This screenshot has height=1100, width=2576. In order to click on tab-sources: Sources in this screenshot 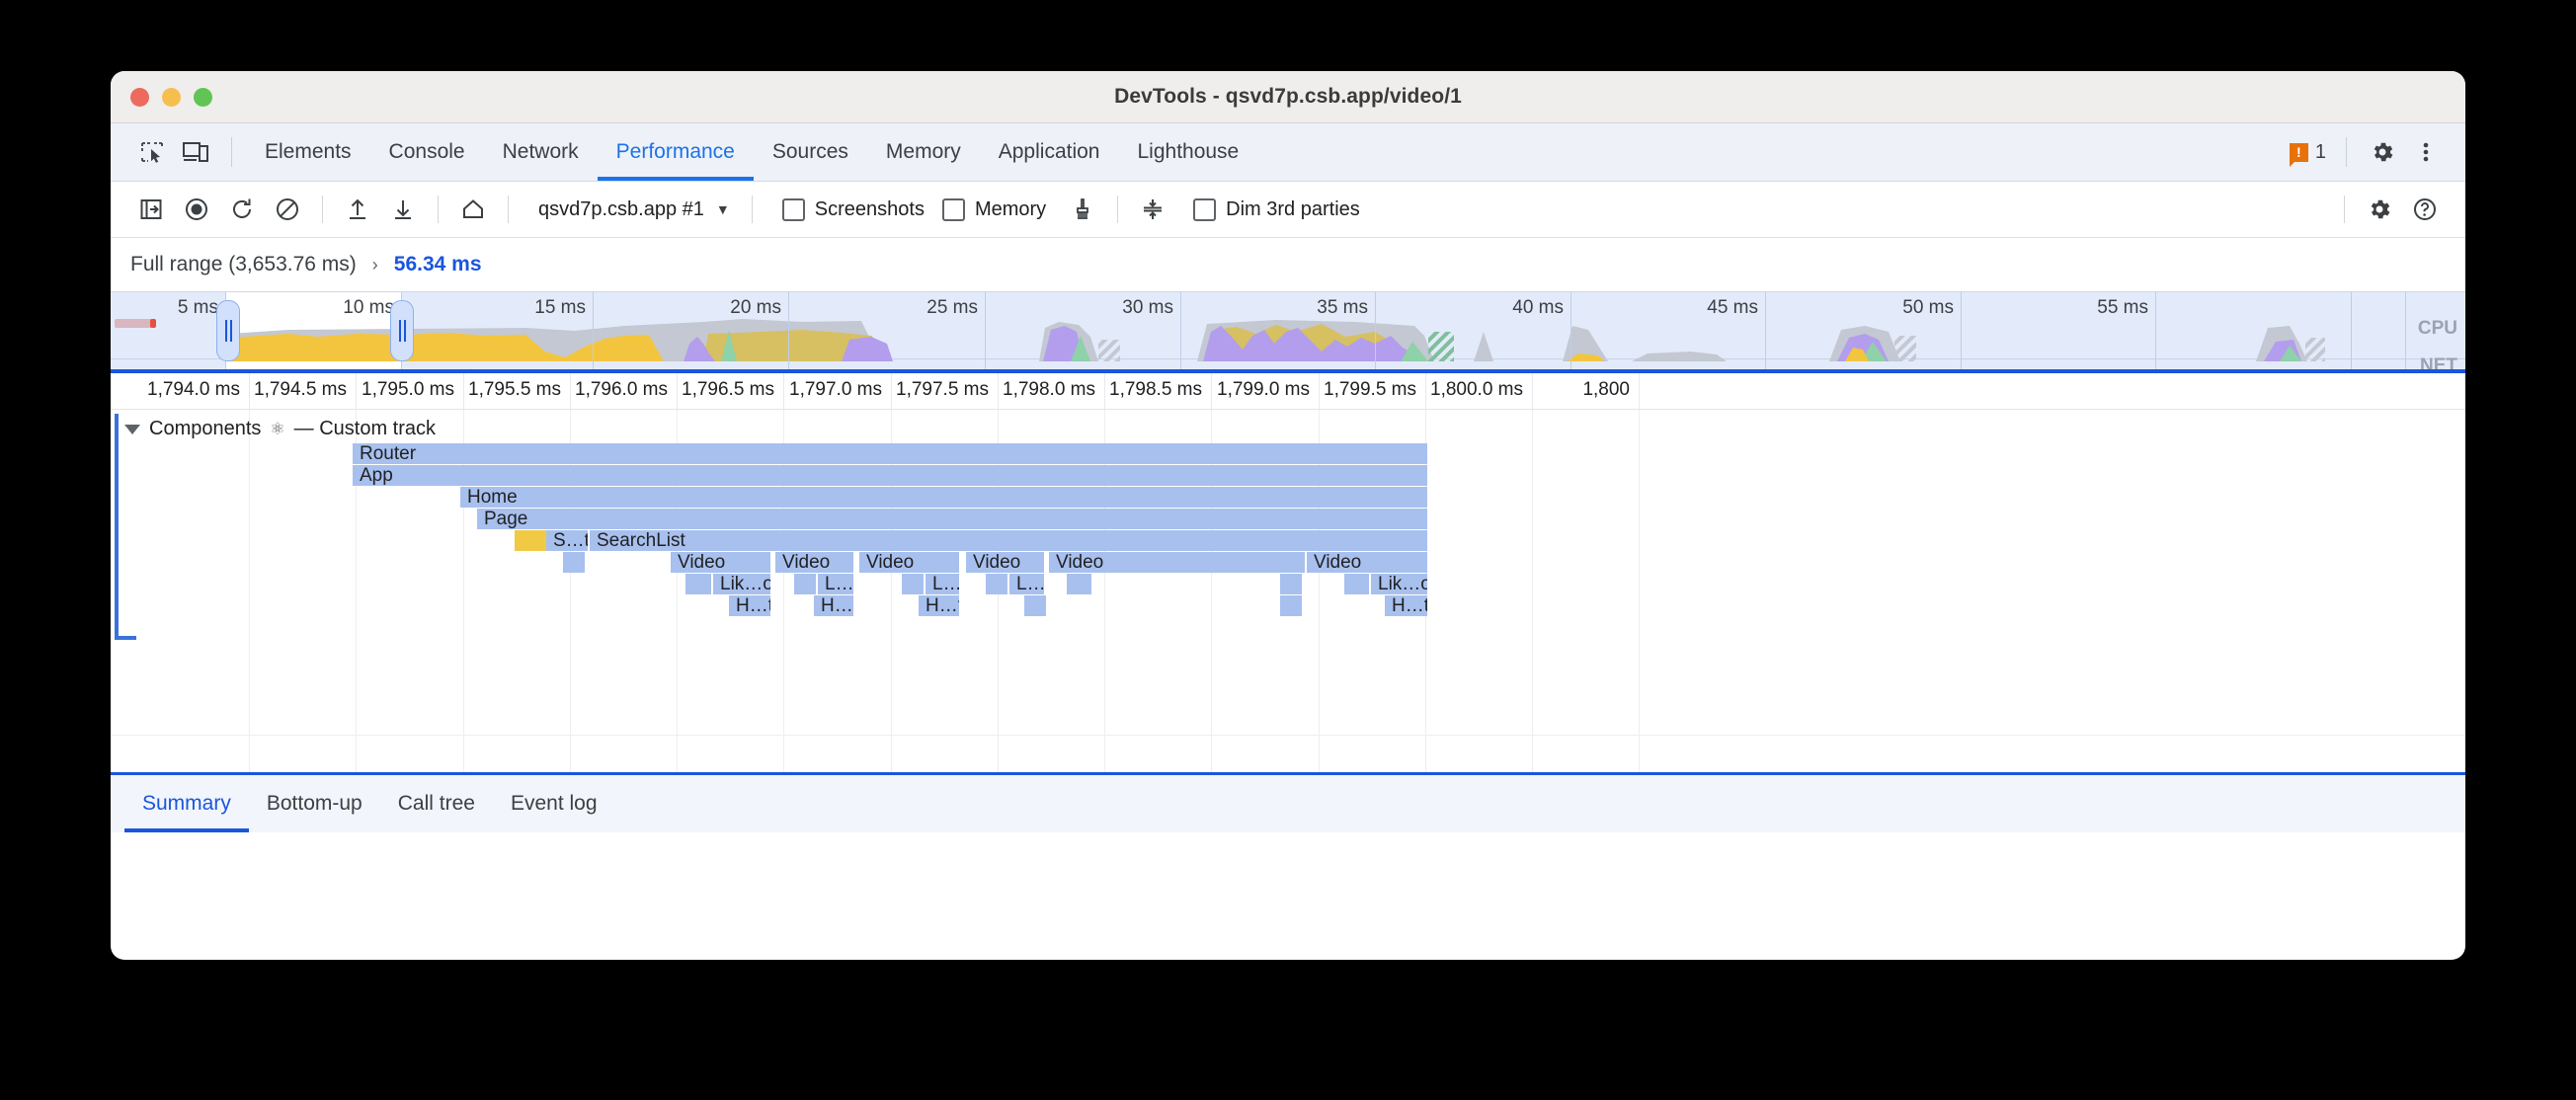, I will do `click(809, 151)`.